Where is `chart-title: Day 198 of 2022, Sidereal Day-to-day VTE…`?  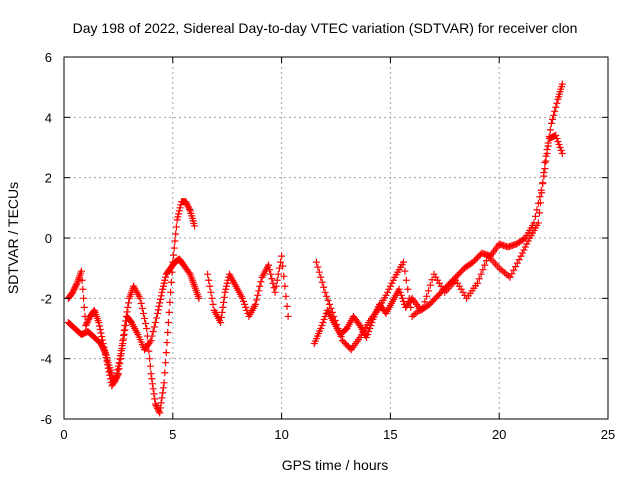 chart-title: Day 198 of 2022, Sidereal Day-to-day VTE… is located at coordinates (325, 28).